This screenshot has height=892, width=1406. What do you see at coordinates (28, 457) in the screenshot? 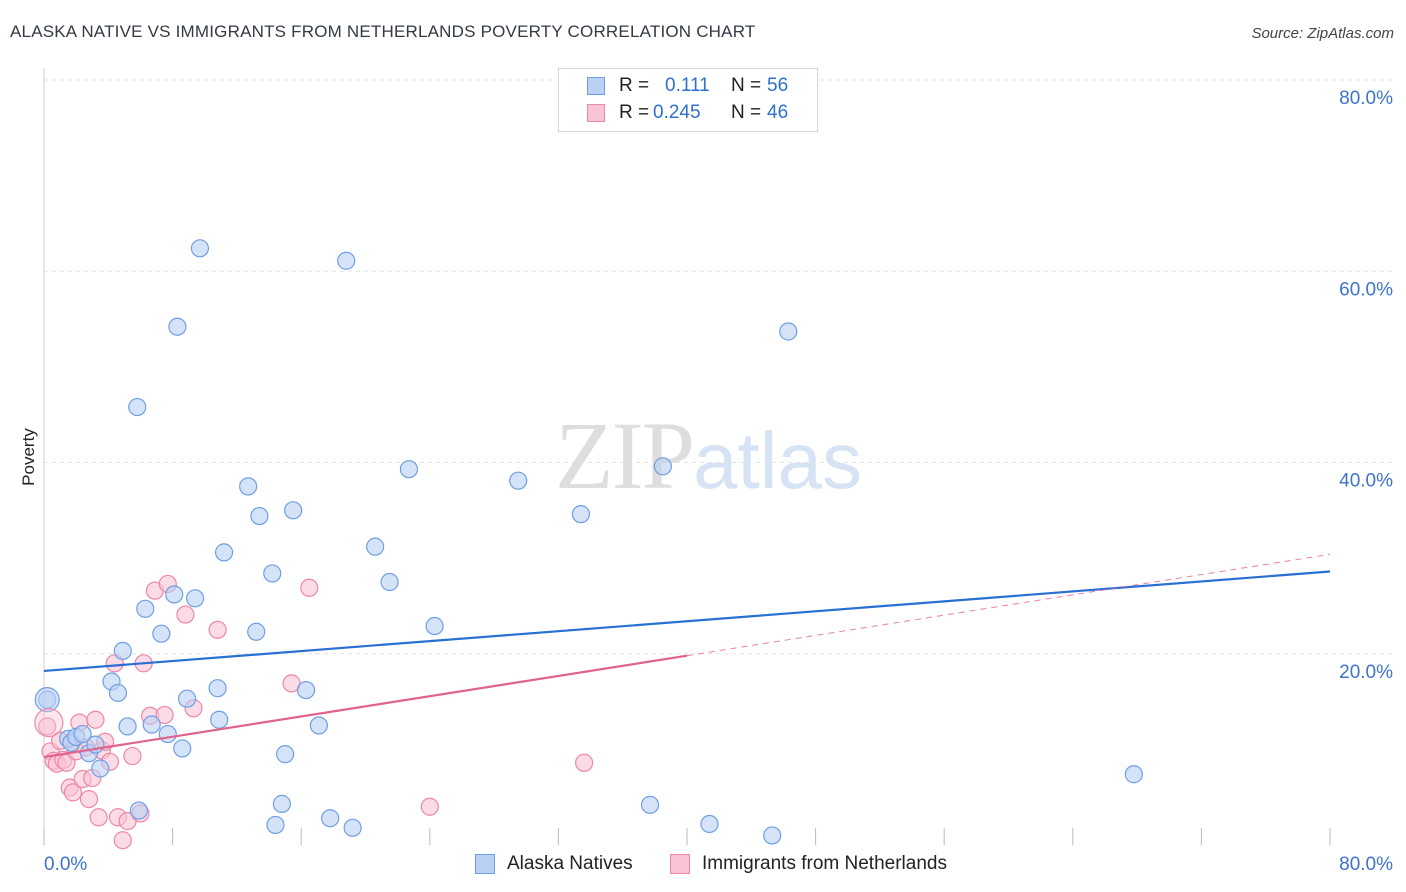
I see `y-axis-label: Poverty` at bounding box center [28, 457].